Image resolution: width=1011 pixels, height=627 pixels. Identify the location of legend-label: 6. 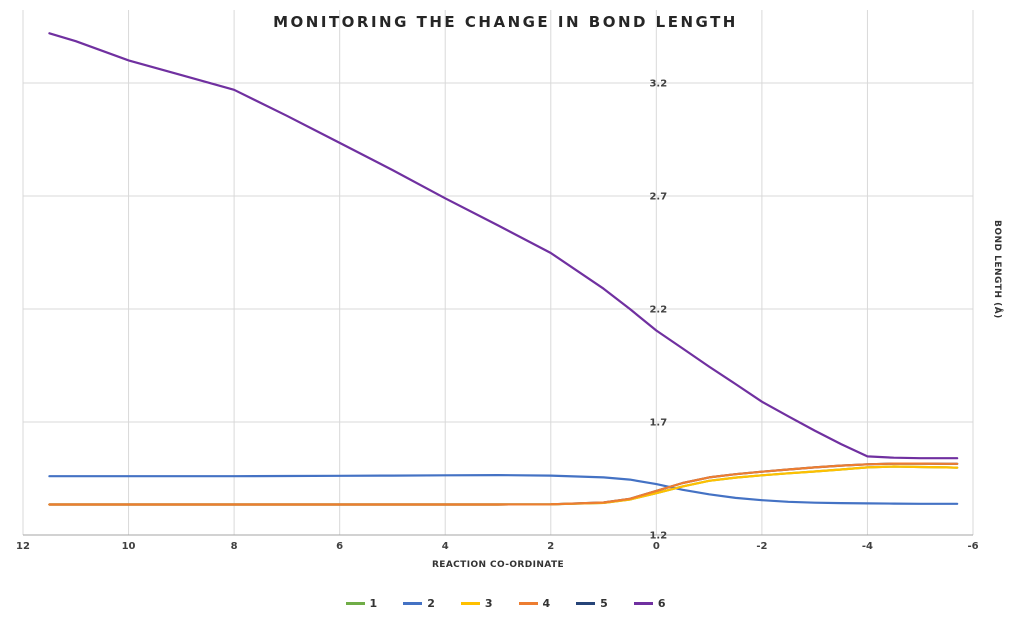
(661, 603).